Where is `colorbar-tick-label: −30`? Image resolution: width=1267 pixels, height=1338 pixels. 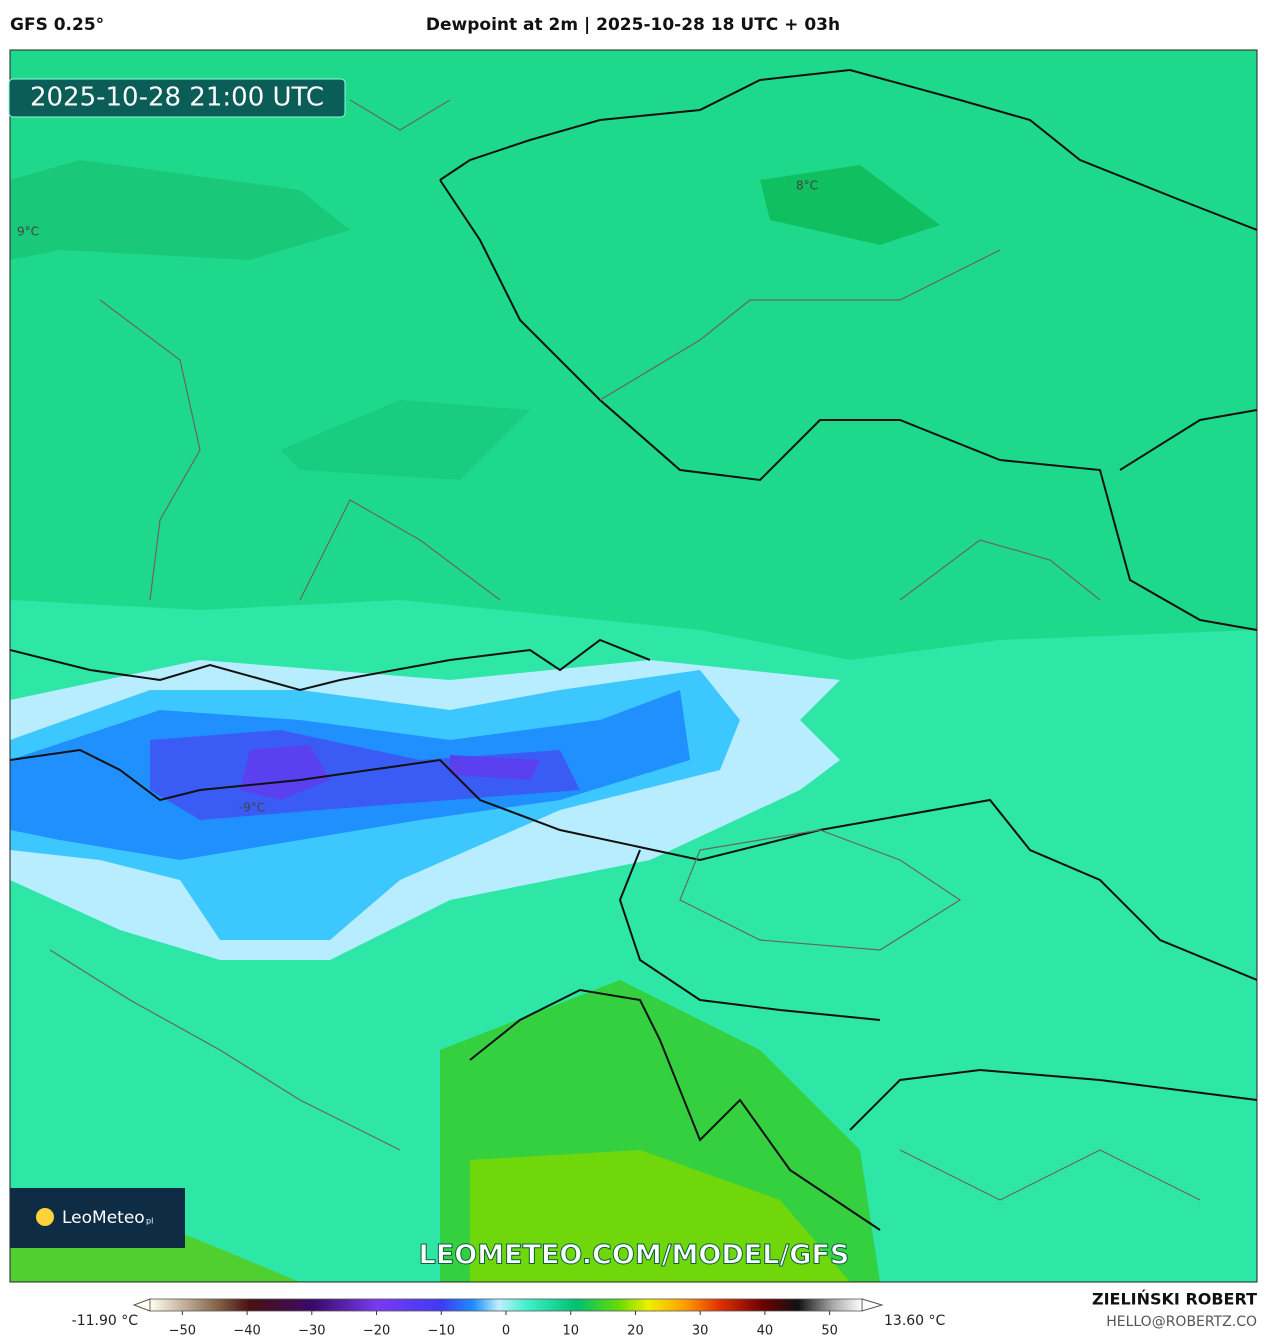 colorbar-tick-label: −30 is located at coordinates (311, 1331).